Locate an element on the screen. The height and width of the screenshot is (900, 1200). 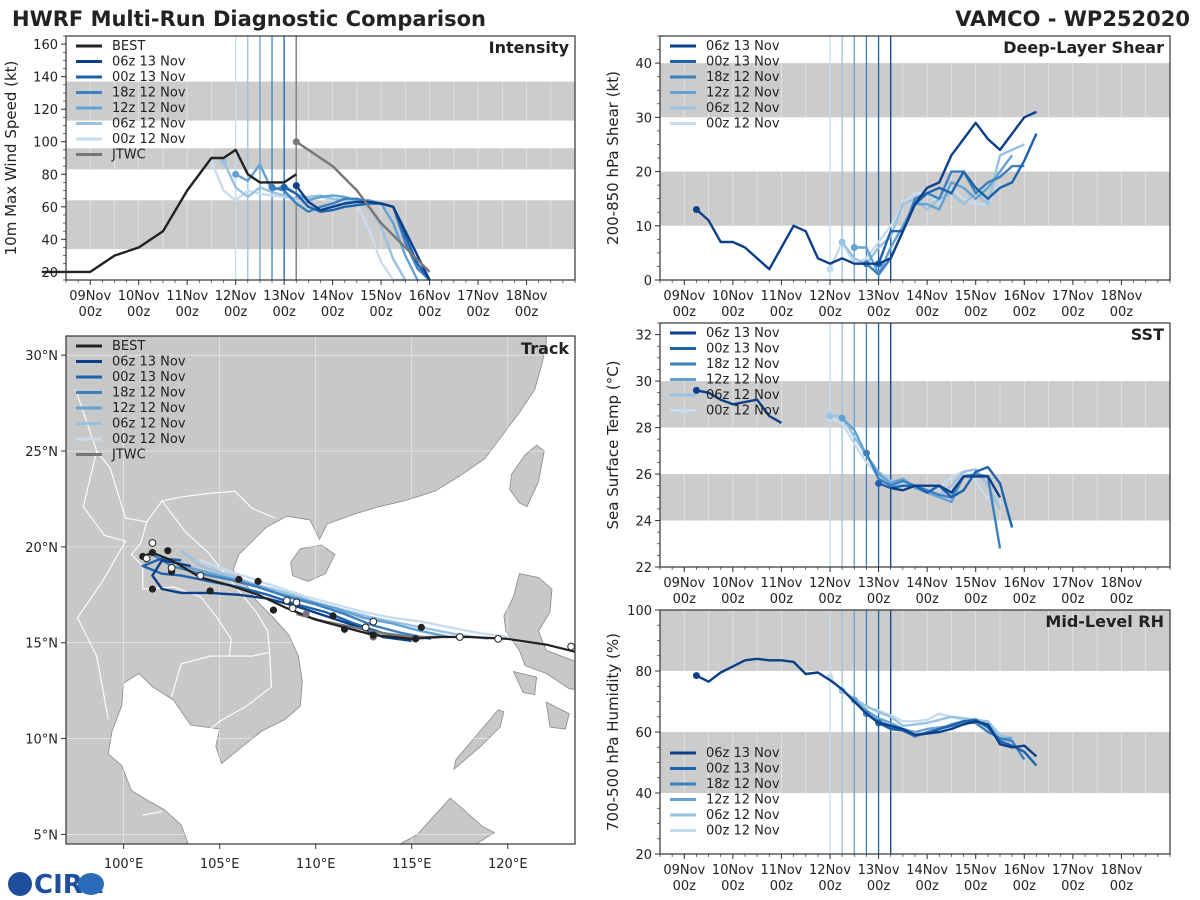
legend-label-06z-12-nov: 06z 12 Nov is located at coordinates (149, 424).